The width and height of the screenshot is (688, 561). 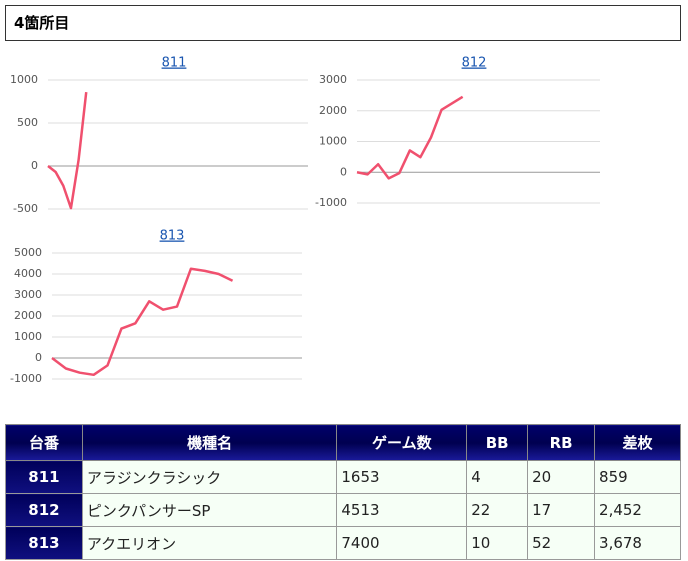 What do you see at coordinates (25, 208) in the screenshot?
I see `y-tick-label: -500` at bounding box center [25, 208].